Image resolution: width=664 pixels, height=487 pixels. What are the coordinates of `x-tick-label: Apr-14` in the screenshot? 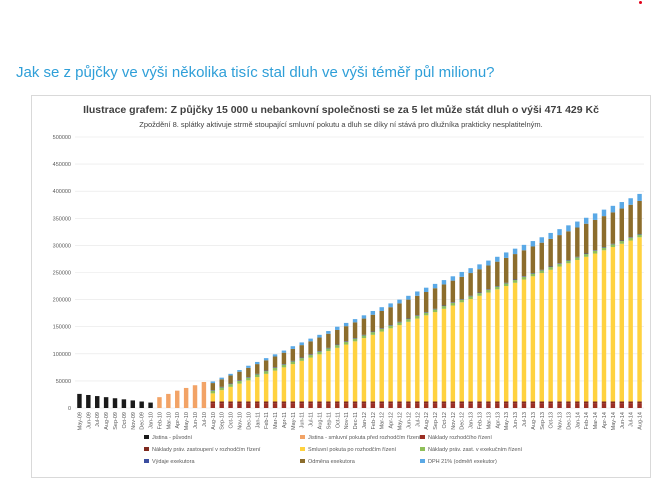 It's located at (605, 420).